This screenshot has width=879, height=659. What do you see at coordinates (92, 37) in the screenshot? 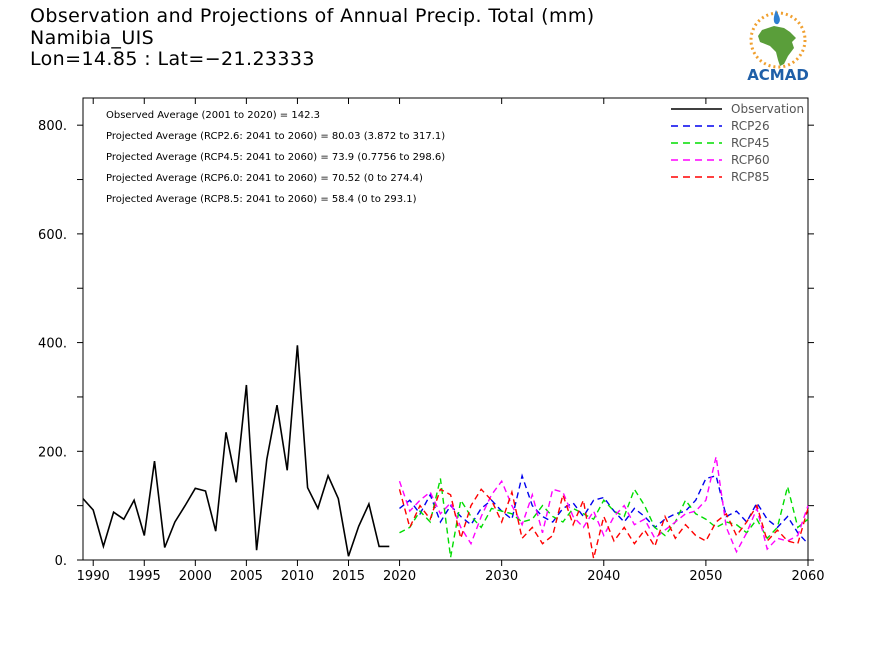
I see `station-name: Namibia_UIS` at bounding box center [92, 37].